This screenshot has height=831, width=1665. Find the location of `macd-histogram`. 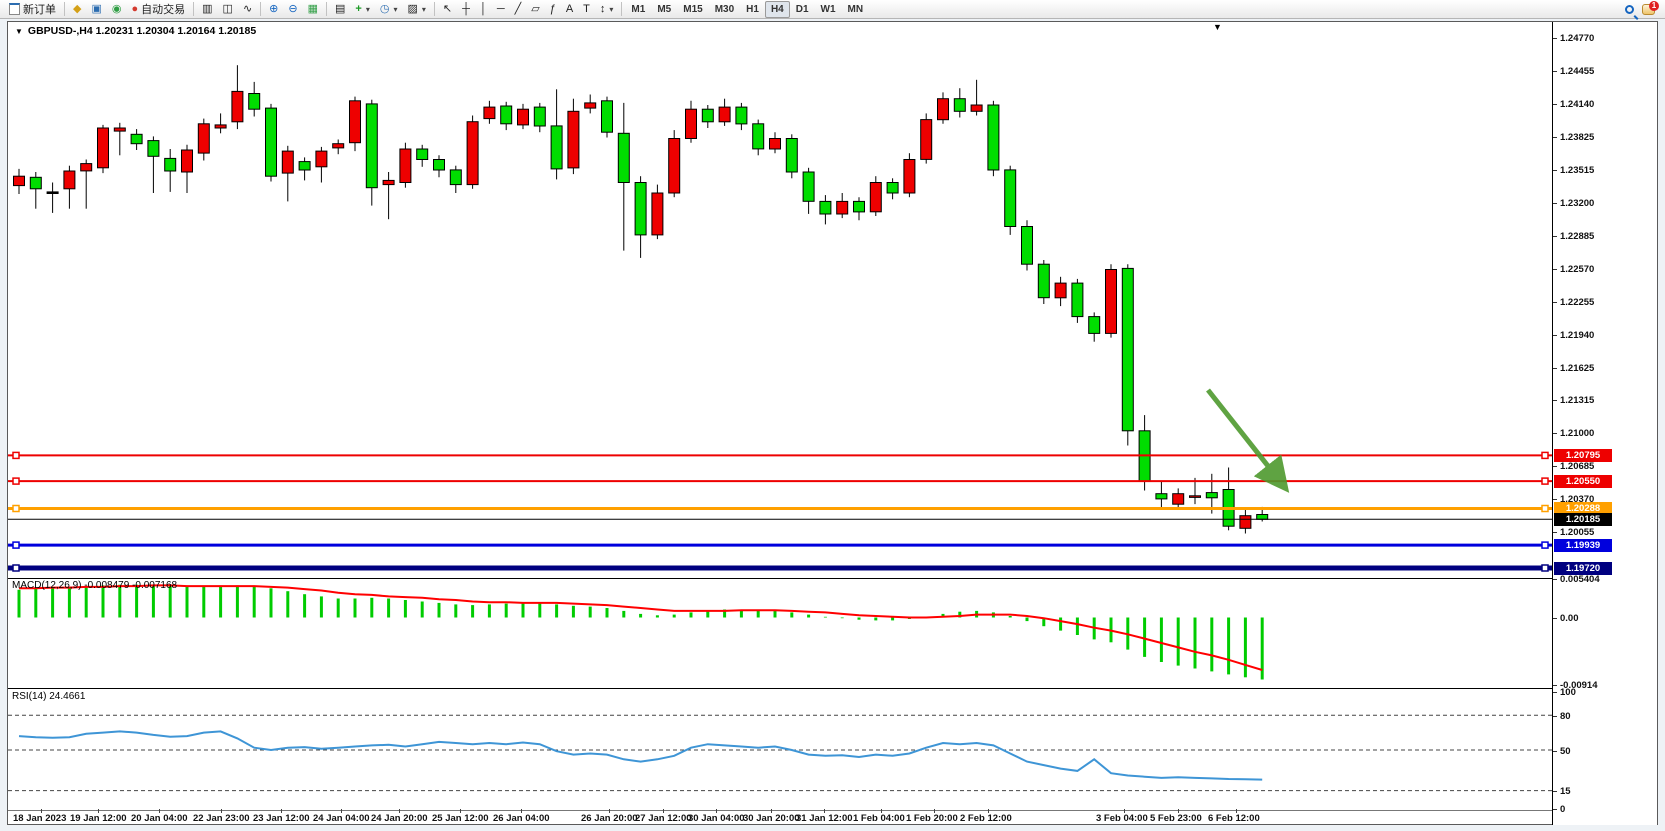

macd-histogram is located at coordinates (640, 632).